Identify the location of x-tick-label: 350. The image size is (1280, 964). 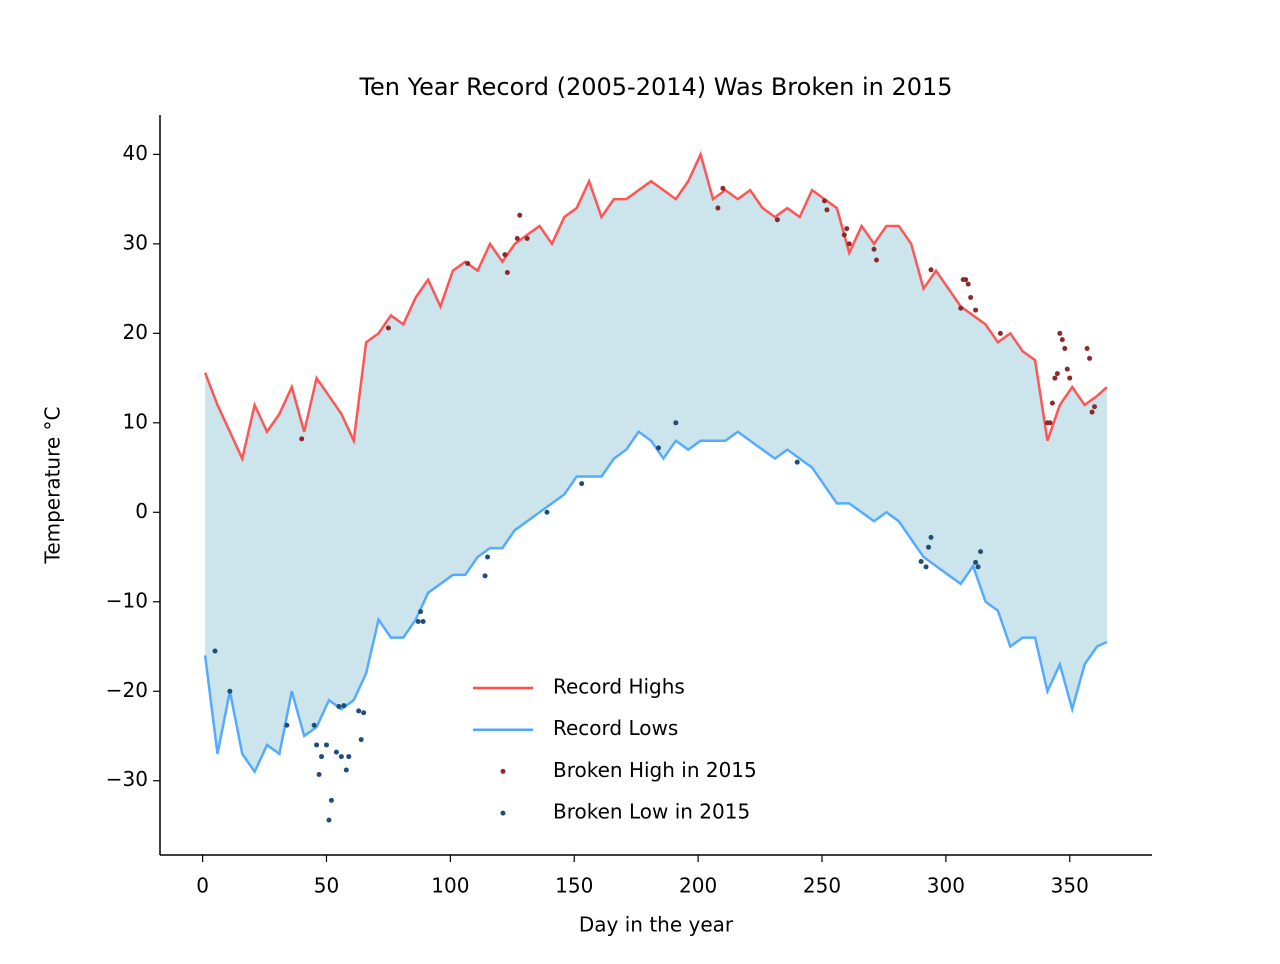
(1070, 886).